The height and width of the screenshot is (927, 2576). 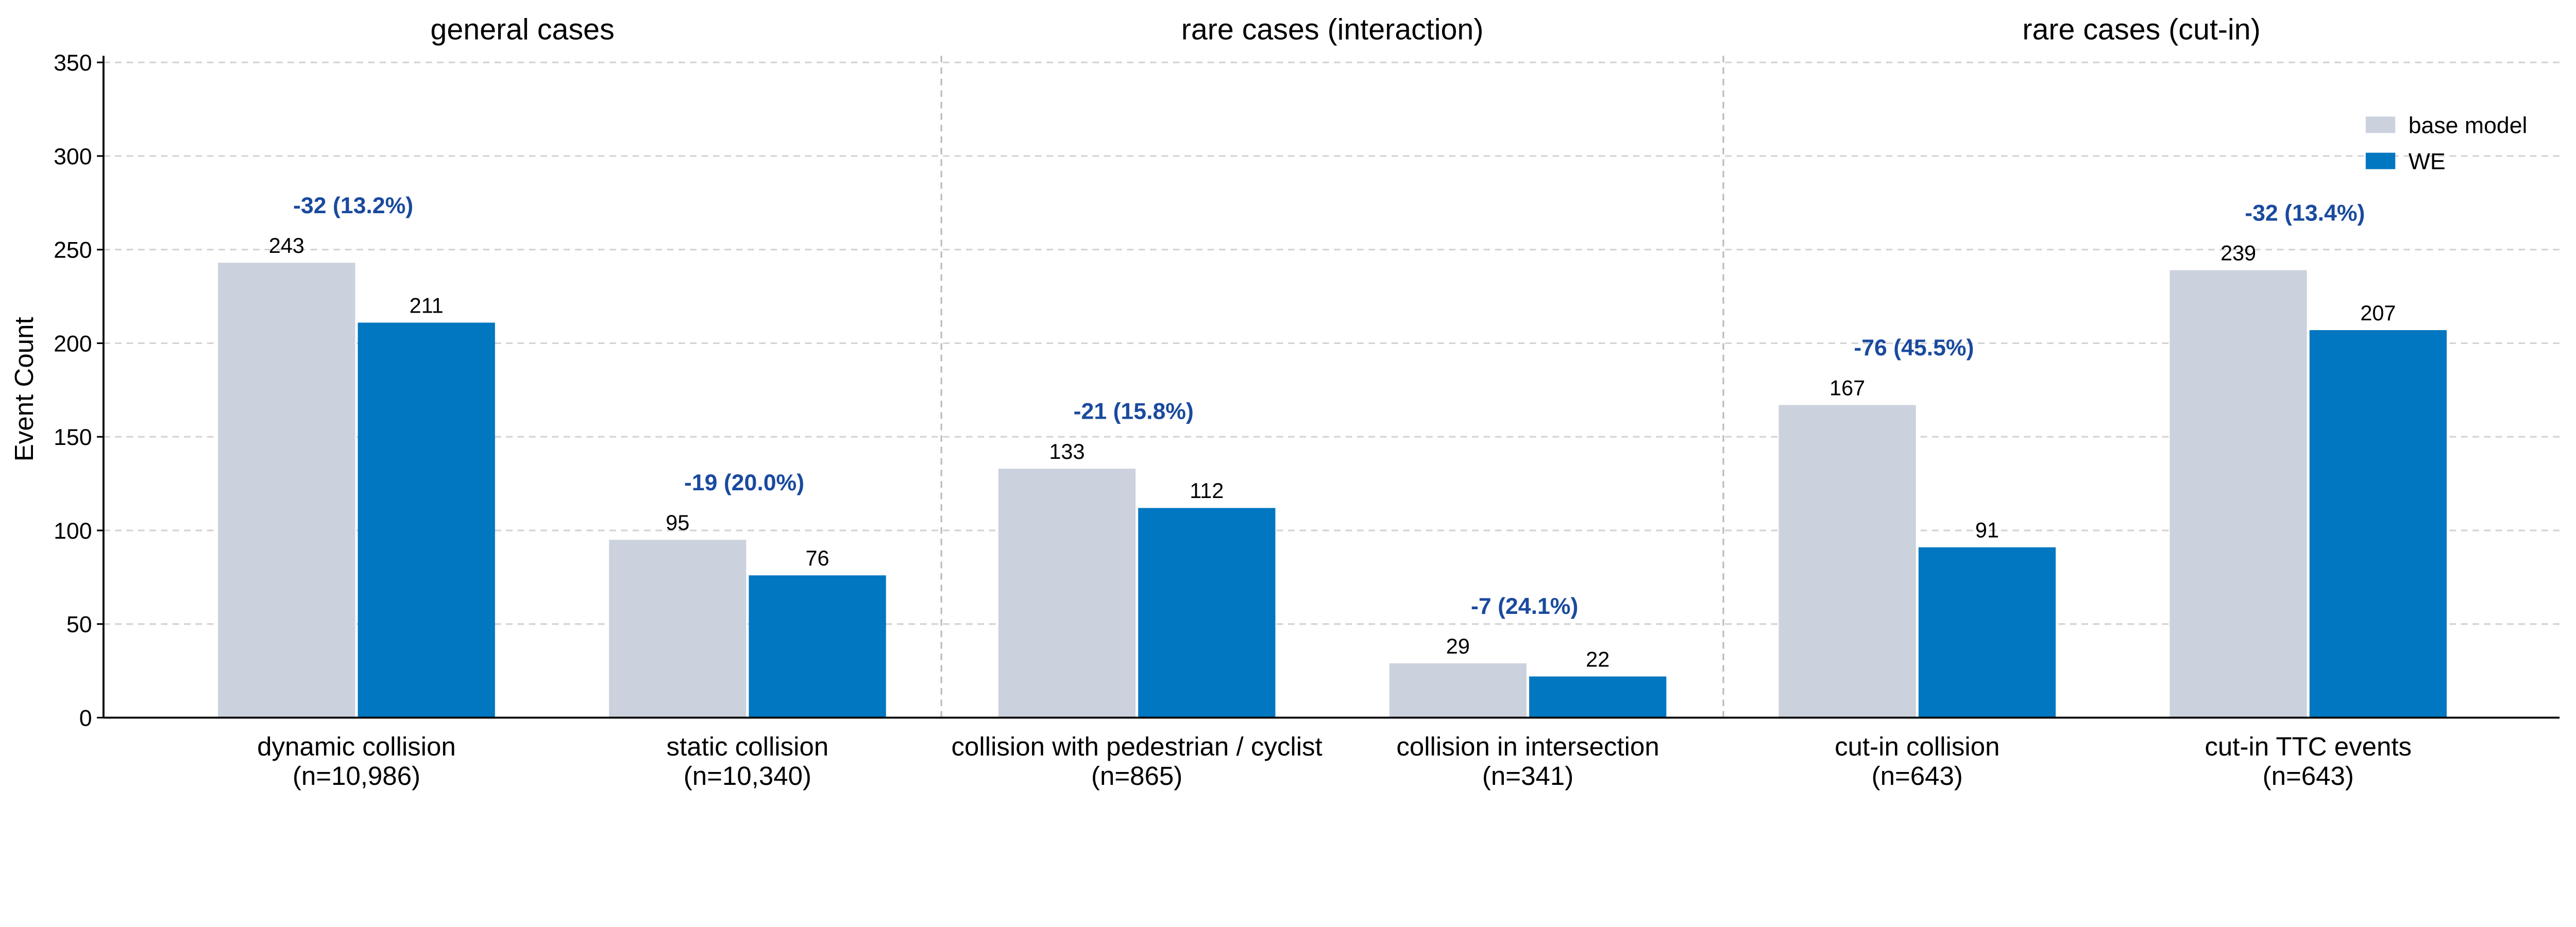 What do you see at coordinates (73, 343) in the screenshot?
I see `y-tick-label: 200` at bounding box center [73, 343].